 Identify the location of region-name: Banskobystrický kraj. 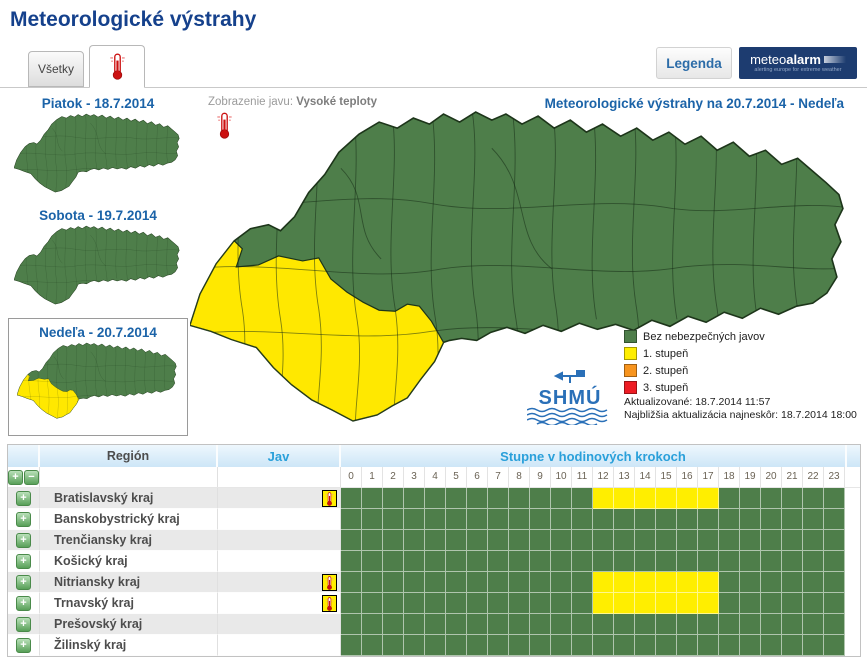
(129, 519).